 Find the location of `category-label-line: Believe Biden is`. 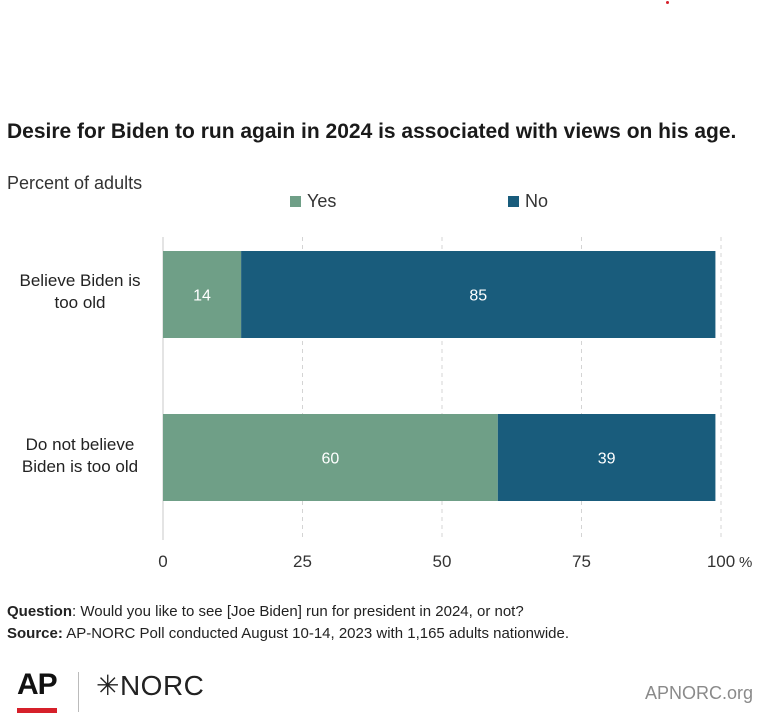

category-label-line: Believe Biden is is located at coordinates (80, 280).